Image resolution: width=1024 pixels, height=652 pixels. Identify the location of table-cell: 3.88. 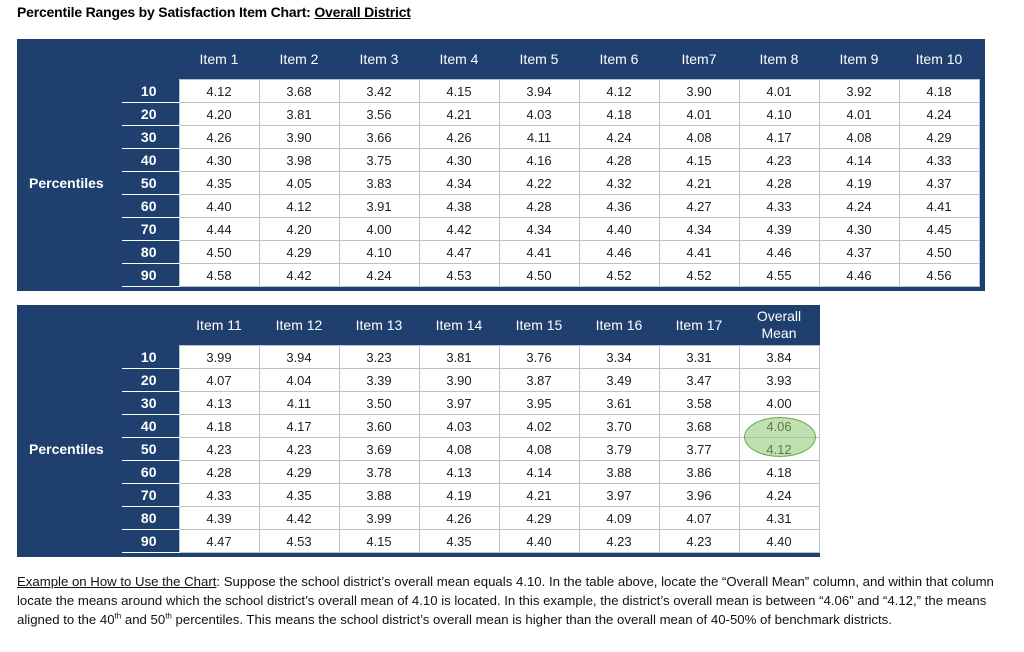
(619, 472).